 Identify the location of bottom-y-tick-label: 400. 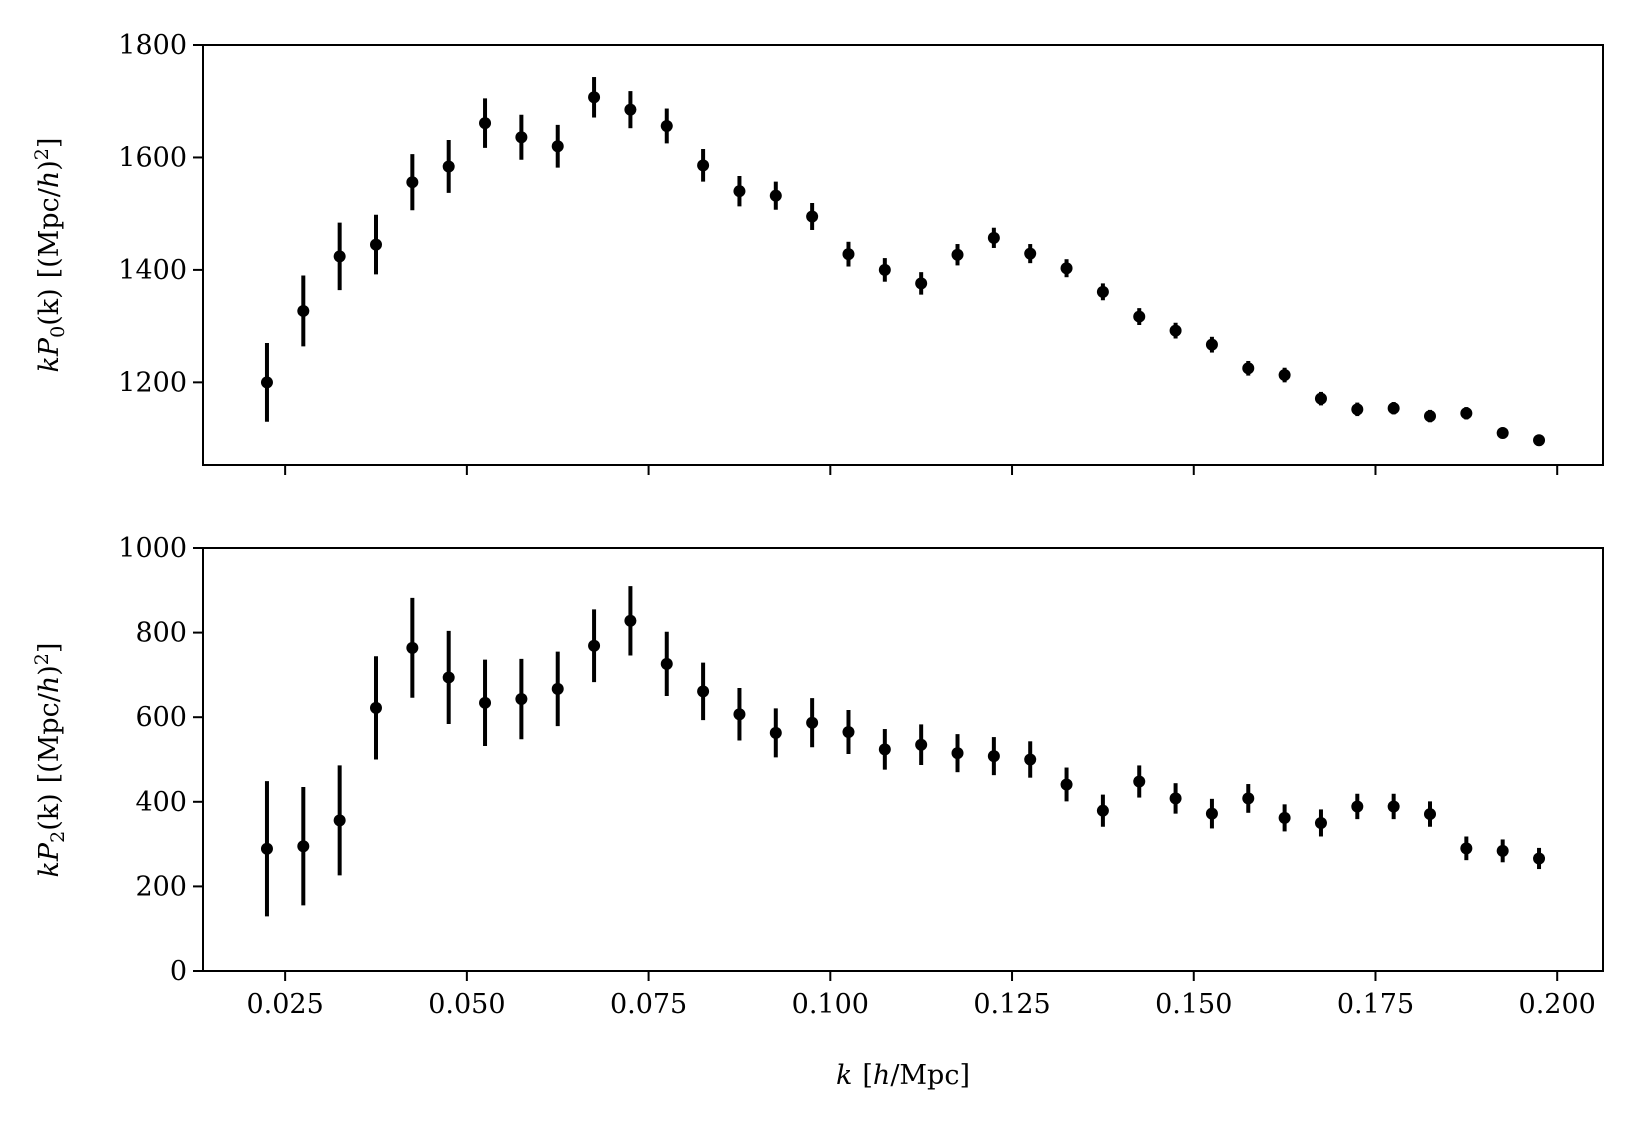
(161, 802).